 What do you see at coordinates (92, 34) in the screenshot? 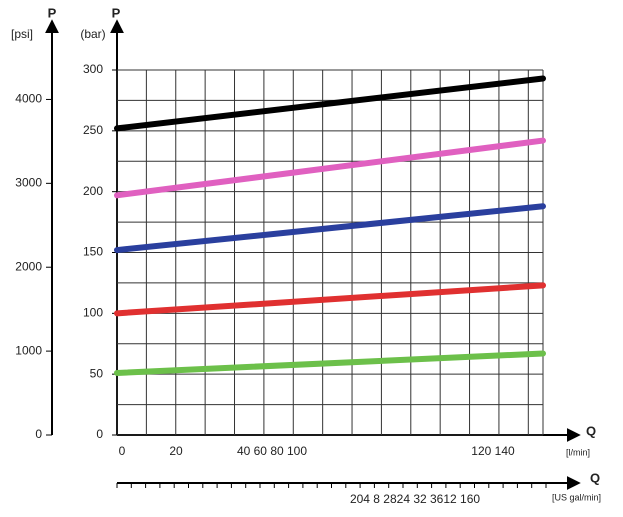
I see `bar-unit: (bar)` at bounding box center [92, 34].